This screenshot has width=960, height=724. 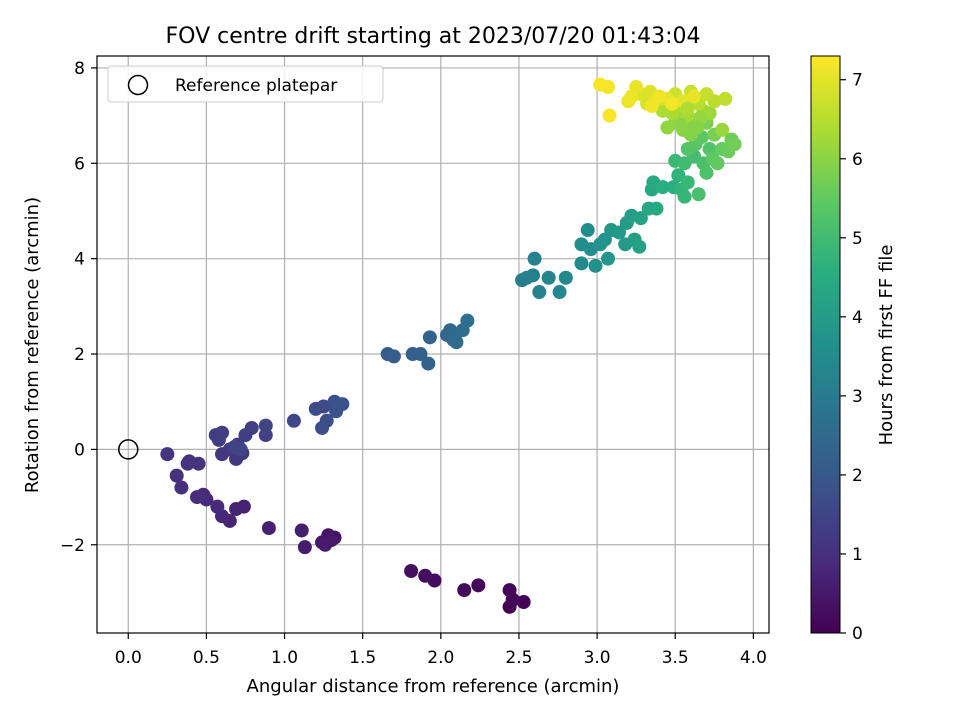 I want to click on colorbar-tick-label: 2, so click(x=857, y=476).